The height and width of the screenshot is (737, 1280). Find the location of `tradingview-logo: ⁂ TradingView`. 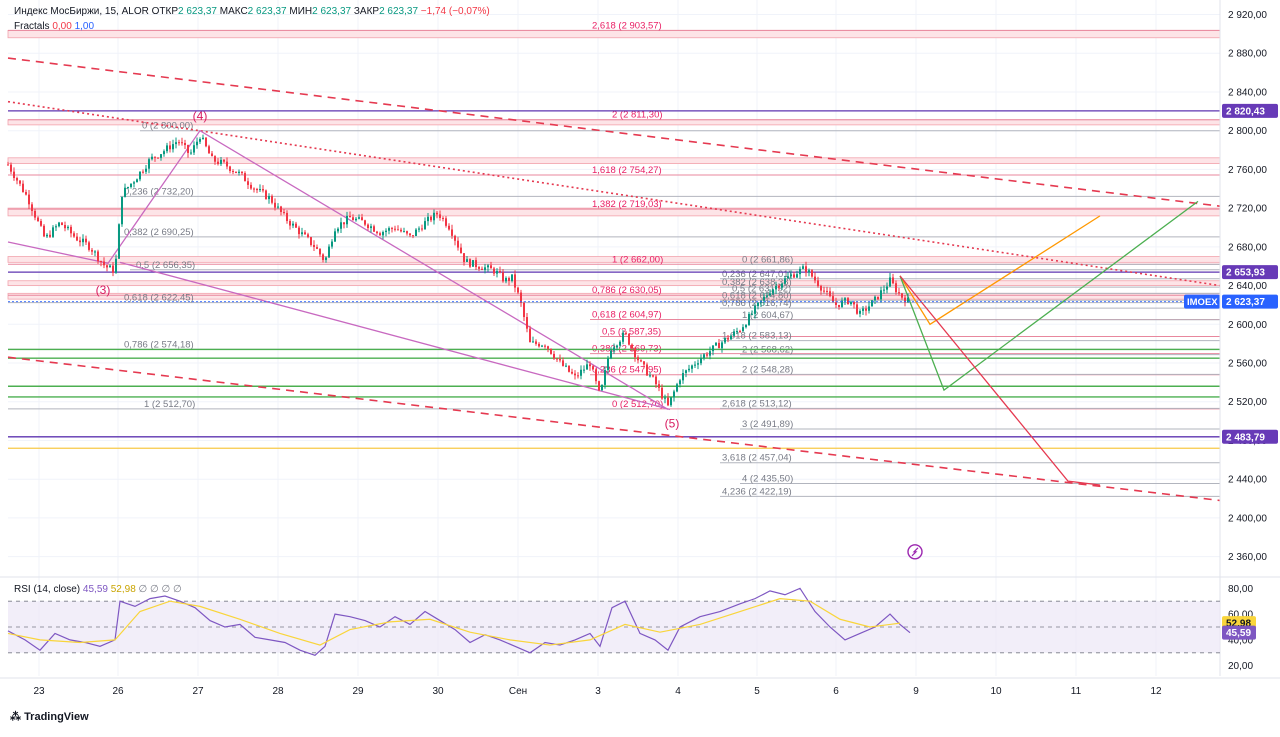

tradingview-logo: ⁂ TradingView is located at coordinates (49, 716).